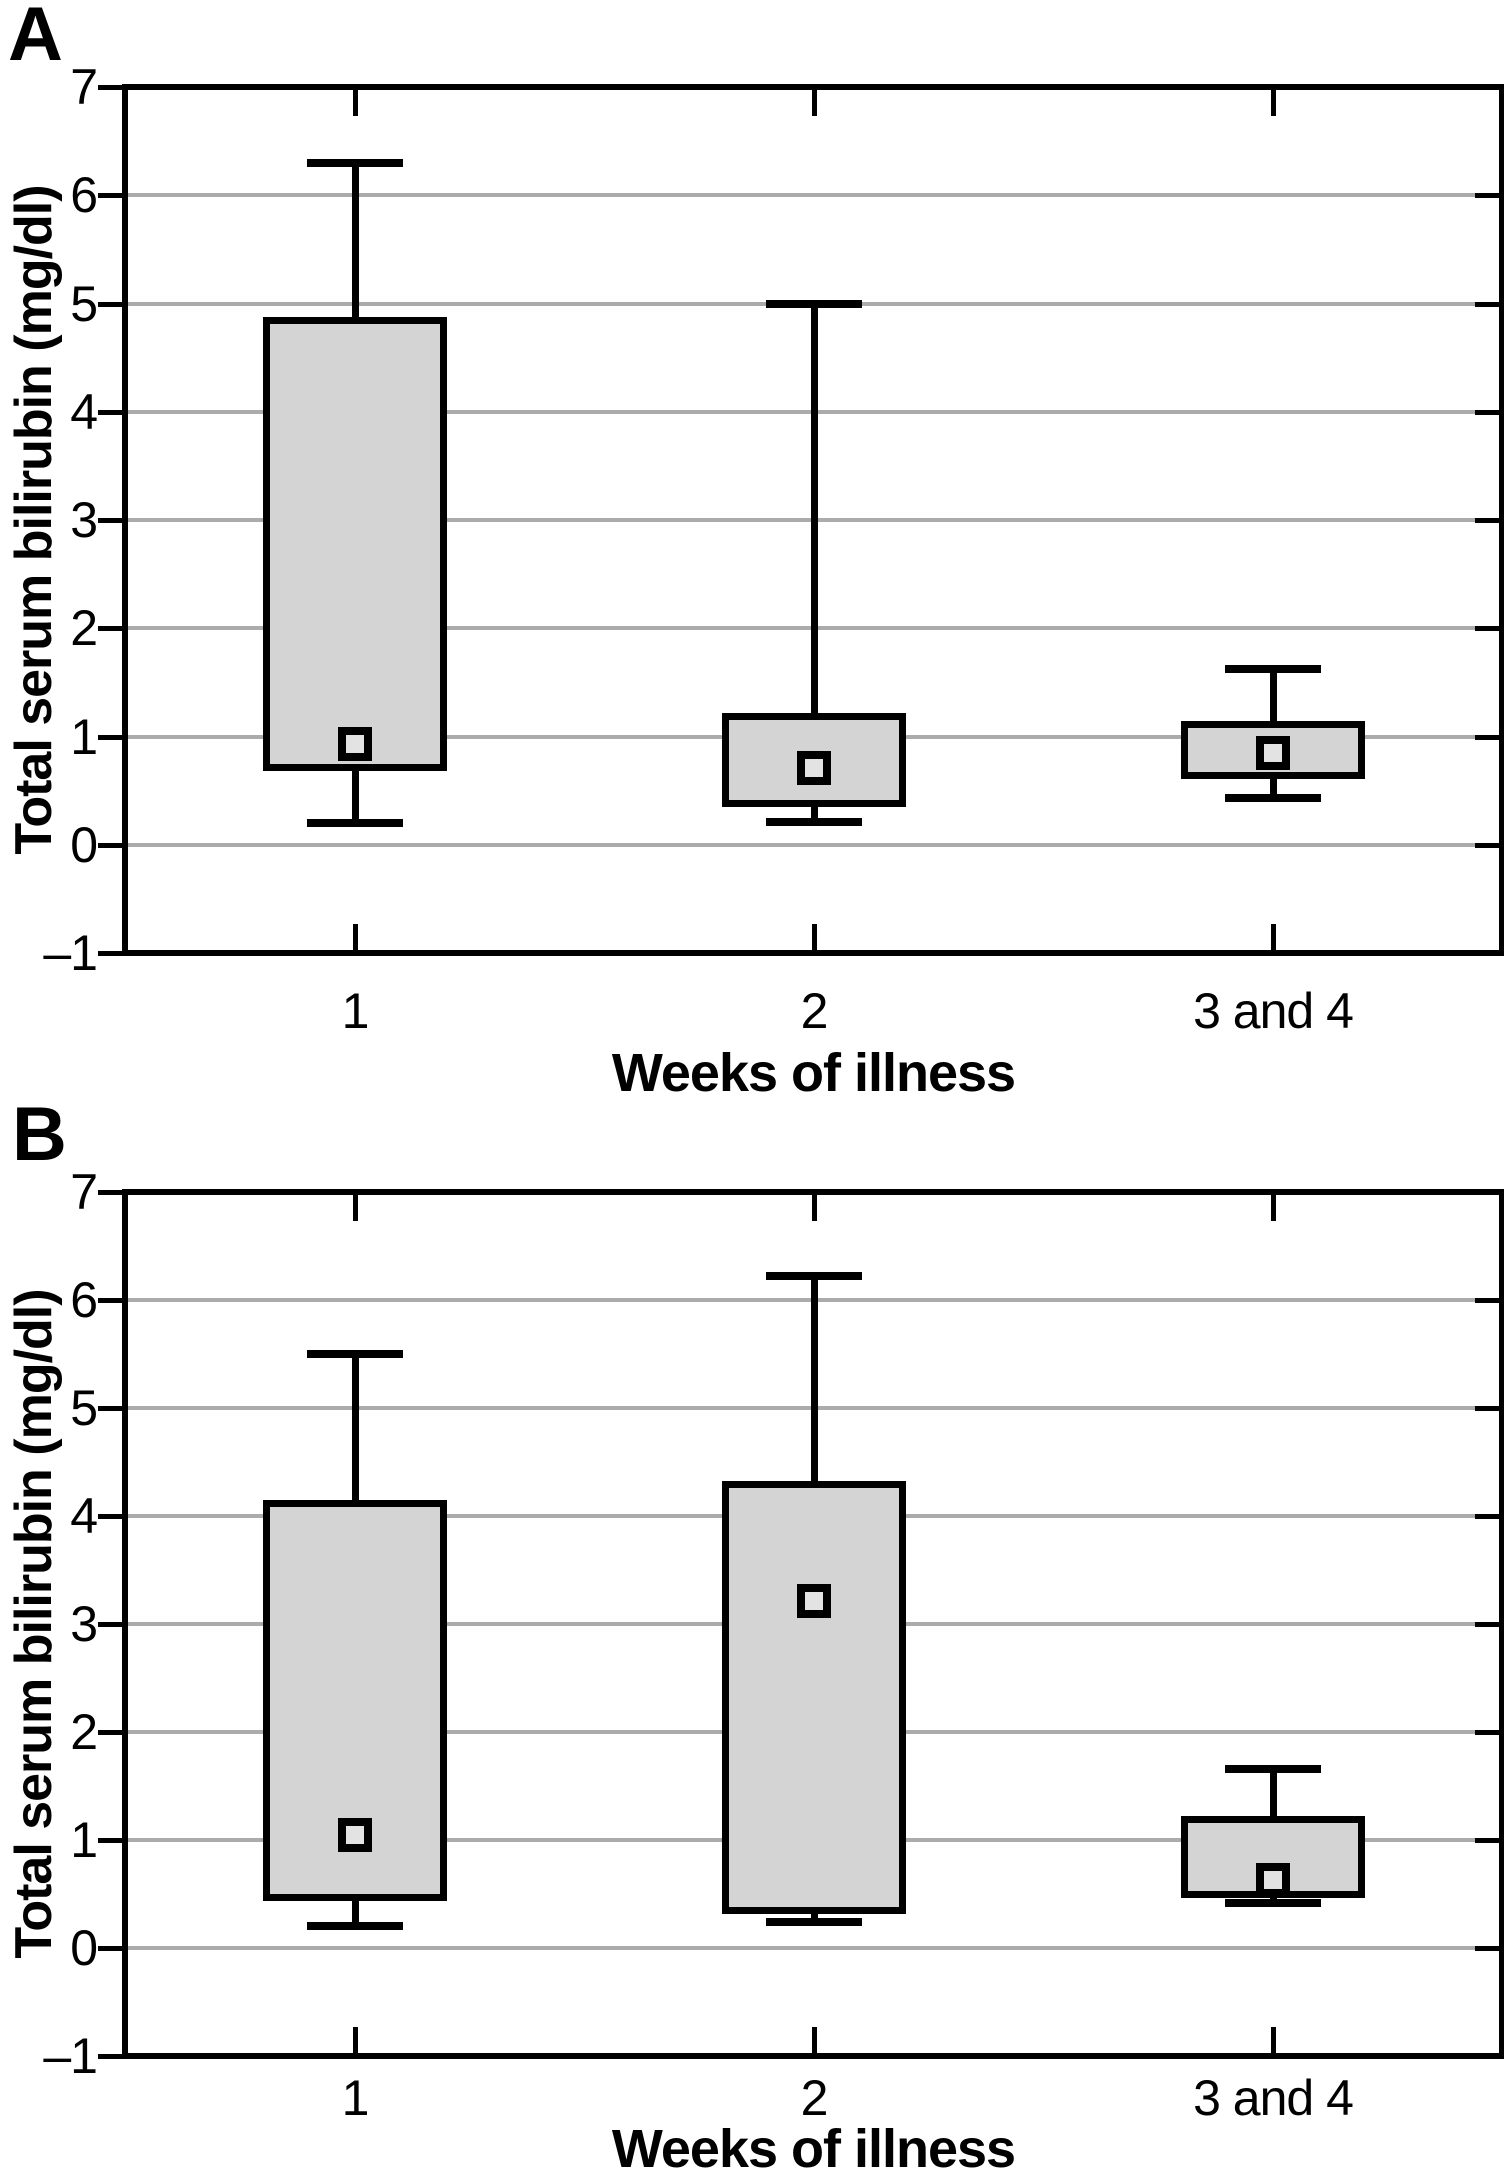 This screenshot has width=1504, height=2180. What do you see at coordinates (814, 1697) in the screenshot?
I see `panel-b-box` at bounding box center [814, 1697].